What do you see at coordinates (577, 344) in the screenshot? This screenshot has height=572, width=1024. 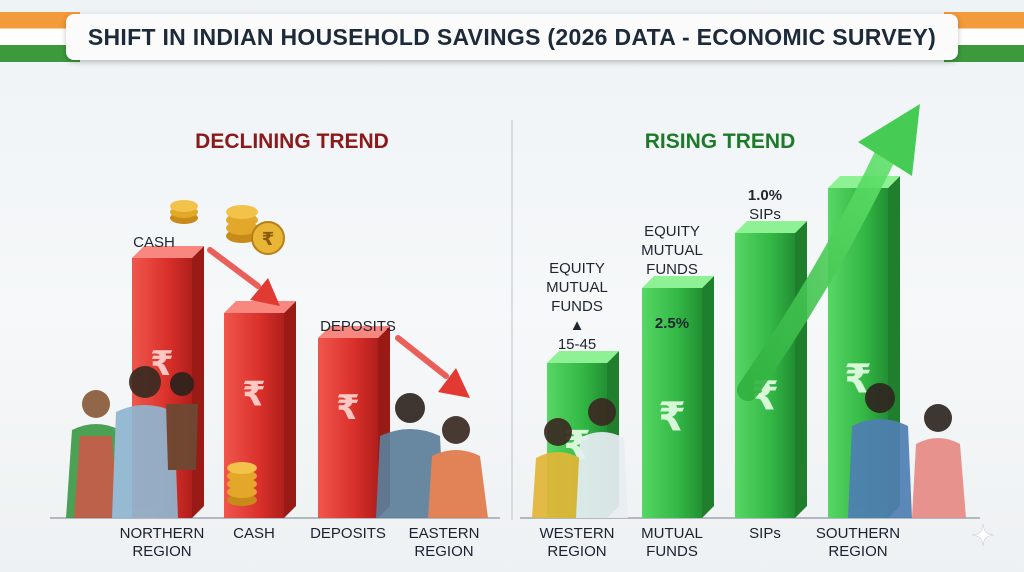 I see `bar-label: 15-45` at bounding box center [577, 344].